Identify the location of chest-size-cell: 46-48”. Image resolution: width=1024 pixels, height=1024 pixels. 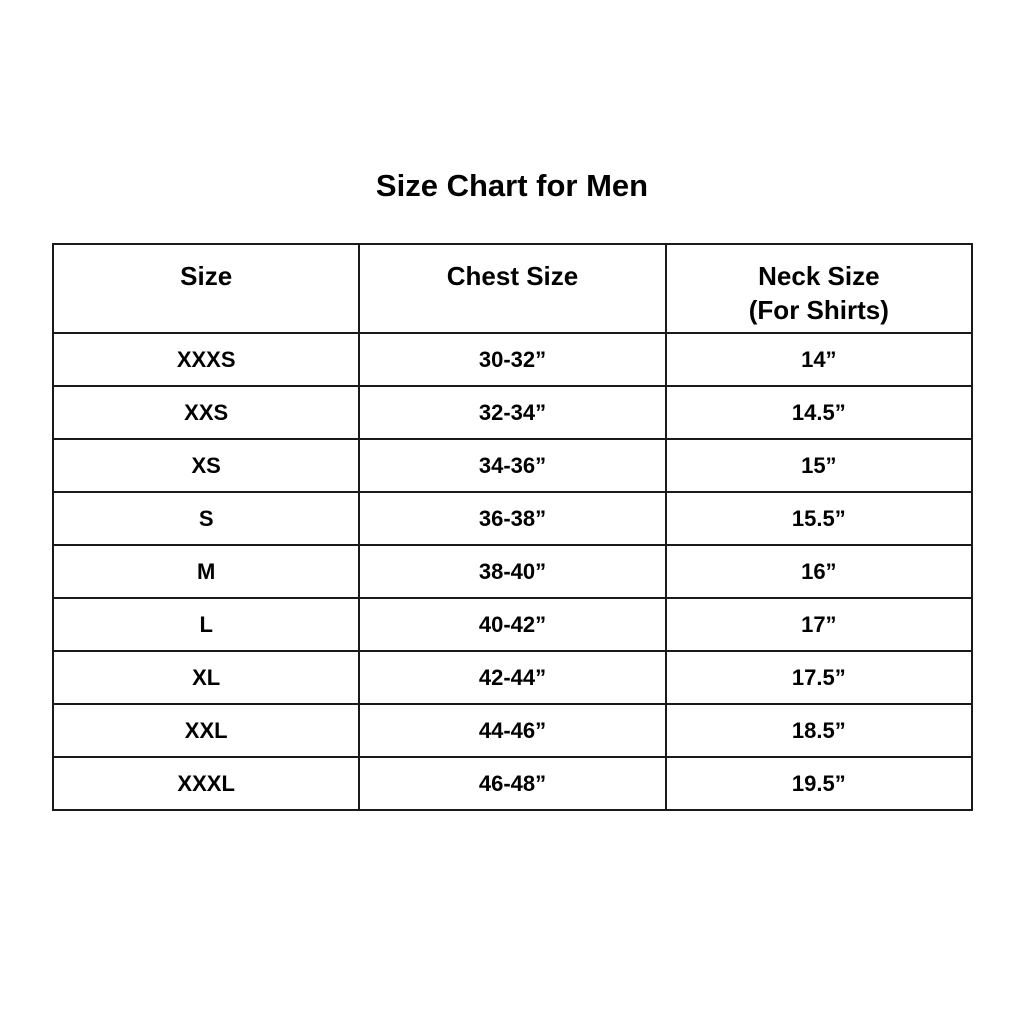
(512, 783).